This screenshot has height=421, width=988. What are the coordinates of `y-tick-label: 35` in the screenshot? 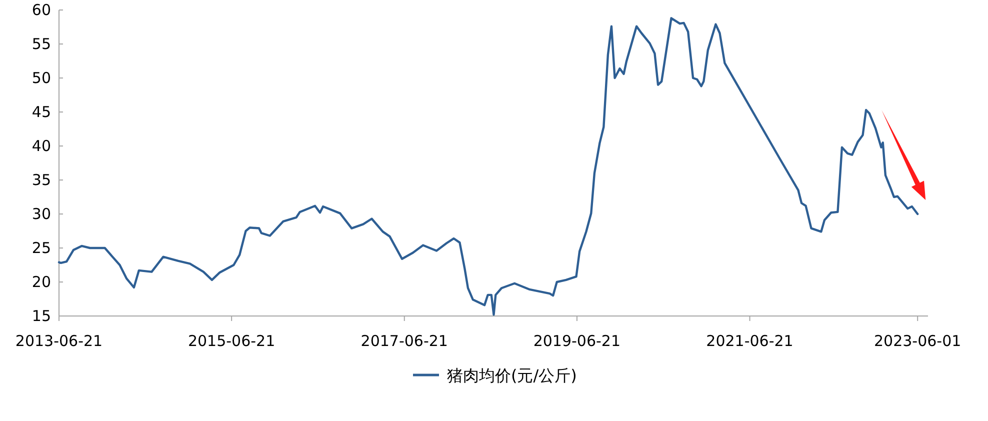 It's located at (41, 180).